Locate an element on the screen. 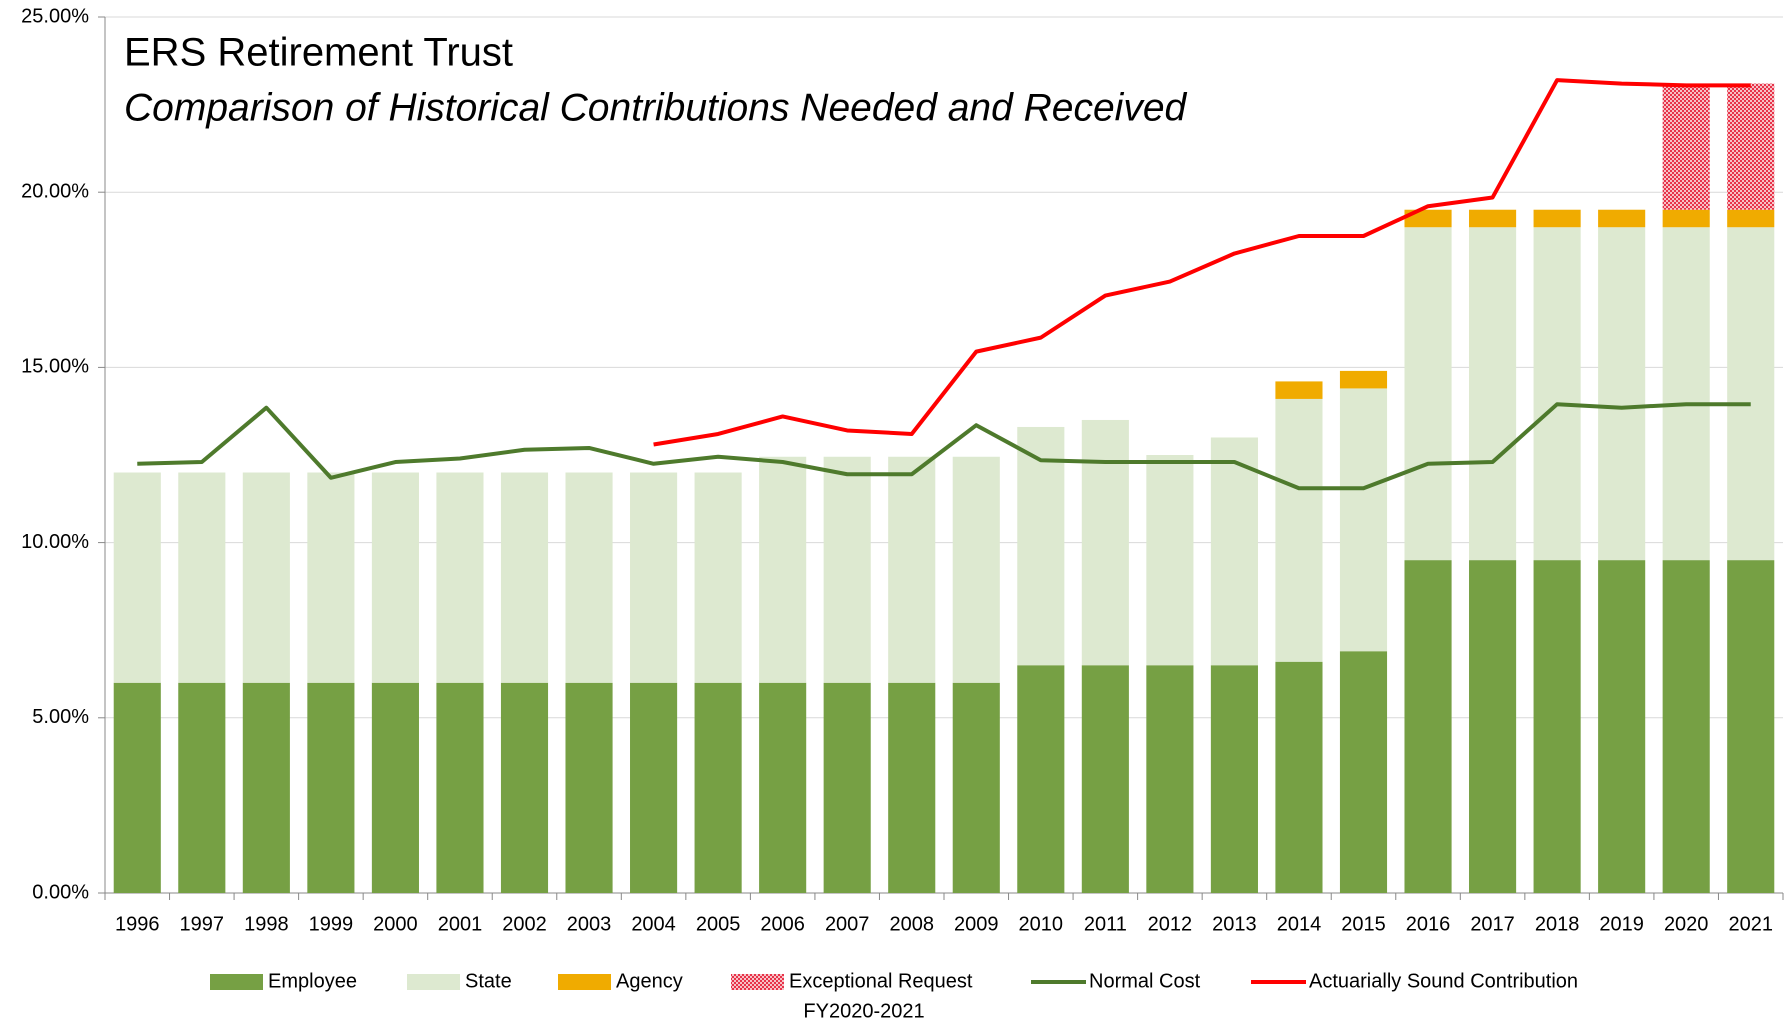 The width and height of the screenshot is (1787, 1021). y-tick-label: 15.00% is located at coordinates (55, 367).